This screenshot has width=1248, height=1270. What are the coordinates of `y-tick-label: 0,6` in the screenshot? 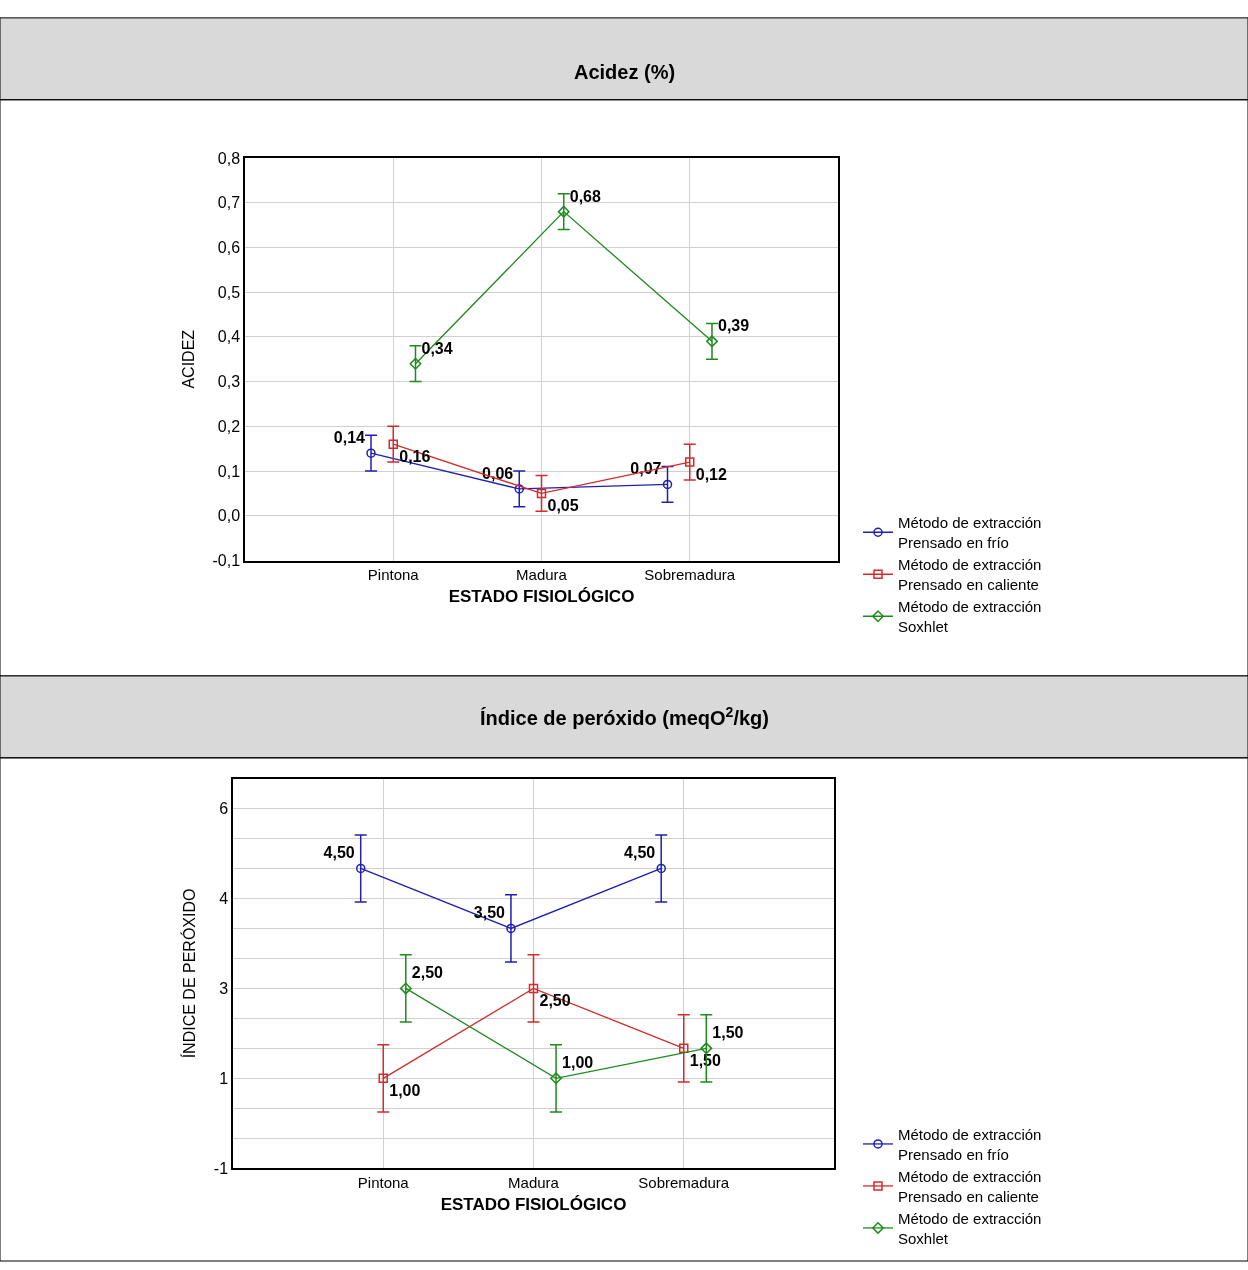 It's located at (229, 248).